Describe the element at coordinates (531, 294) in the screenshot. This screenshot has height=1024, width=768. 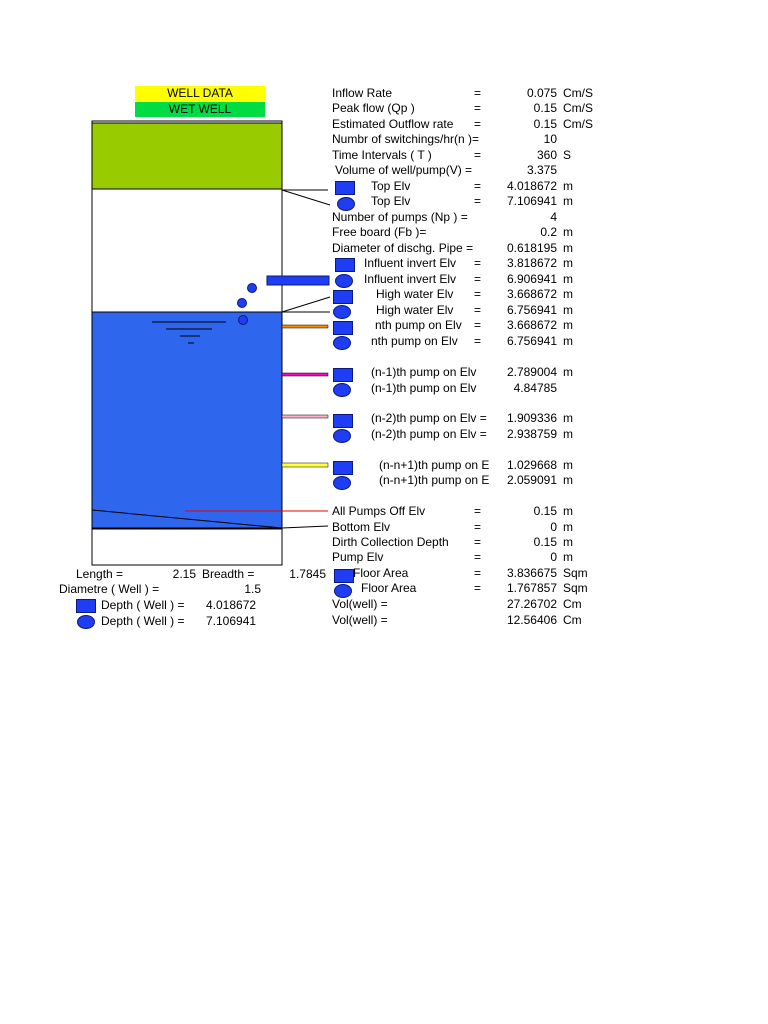
I see `row-value: 3.668672` at that location.